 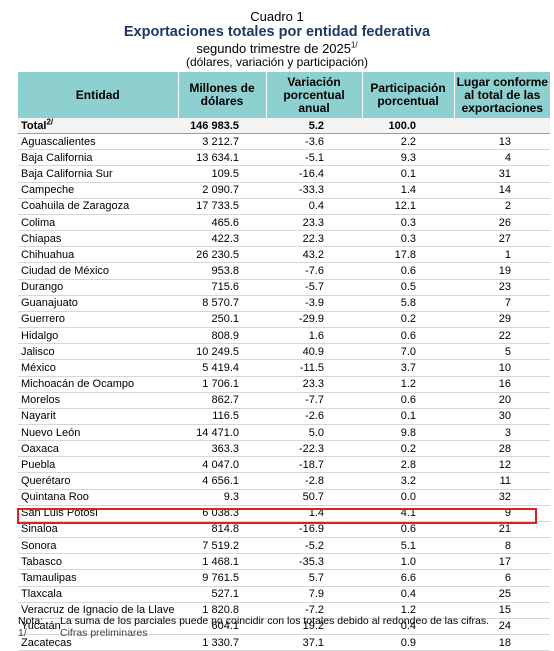 I want to click on cell-entidad: Yucatán, so click(x=98, y=627).